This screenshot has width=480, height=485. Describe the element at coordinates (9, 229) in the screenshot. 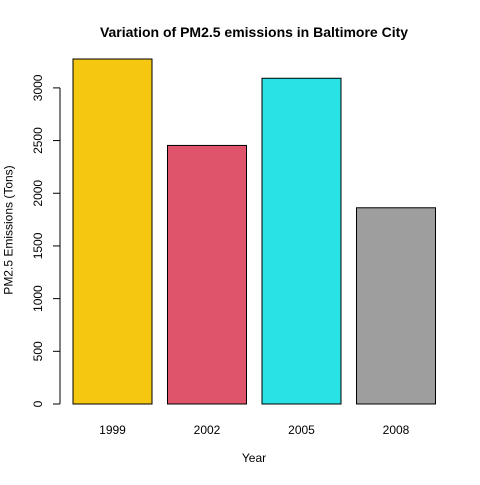

I see `y-axis-label: PM2.5 Emissions (Tons)` at that location.